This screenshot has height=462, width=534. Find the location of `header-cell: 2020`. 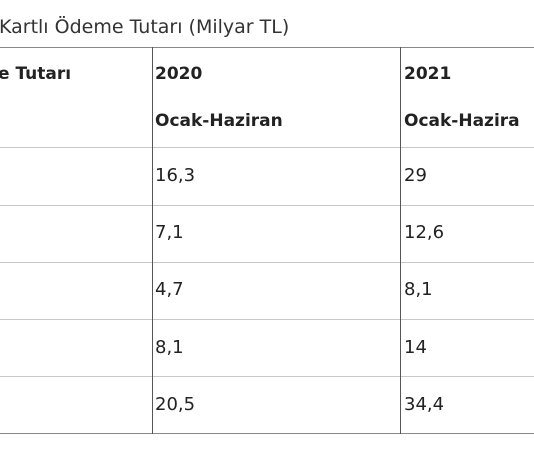

header-cell: 2020 is located at coordinates (179, 74).